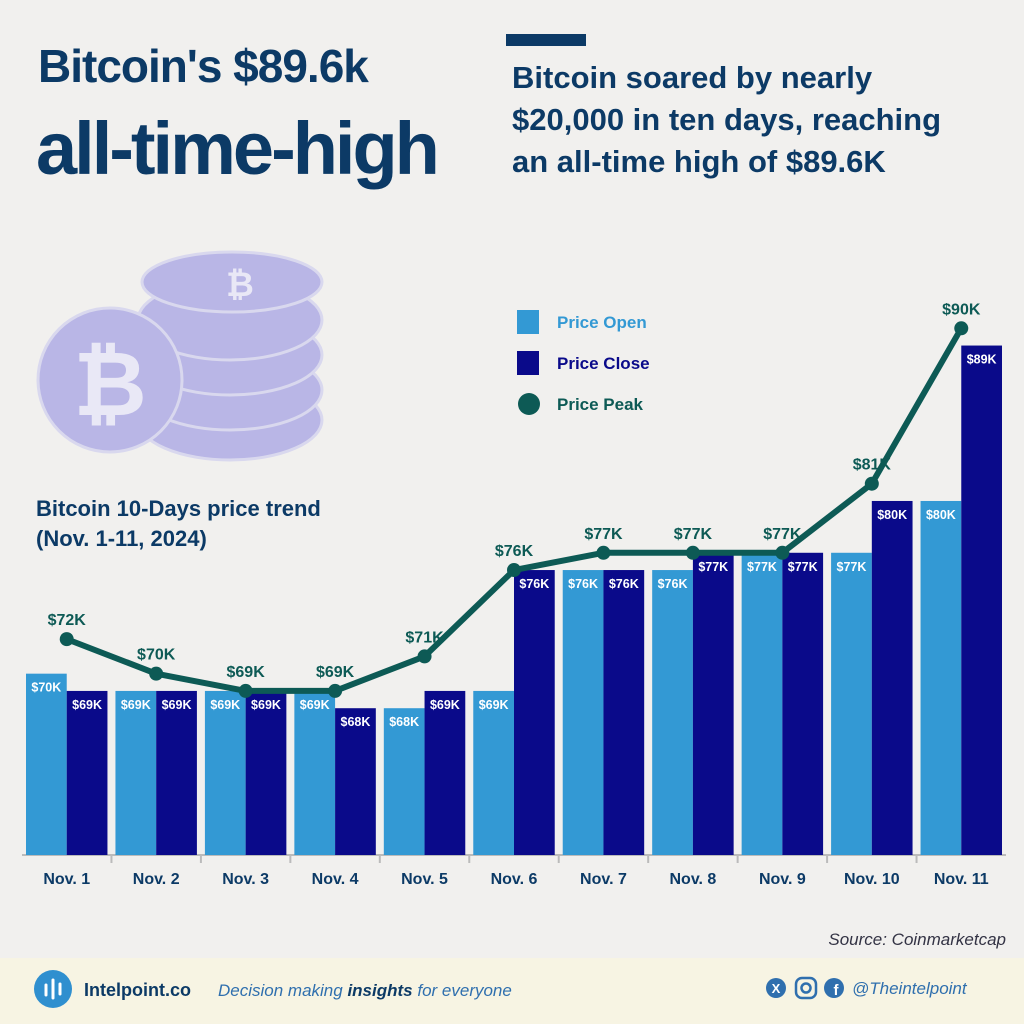 The height and width of the screenshot is (1024, 1024). What do you see at coordinates (53, 989) in the screenshot?
I see `brand-logo-bars` at bounding box center [53, 989].